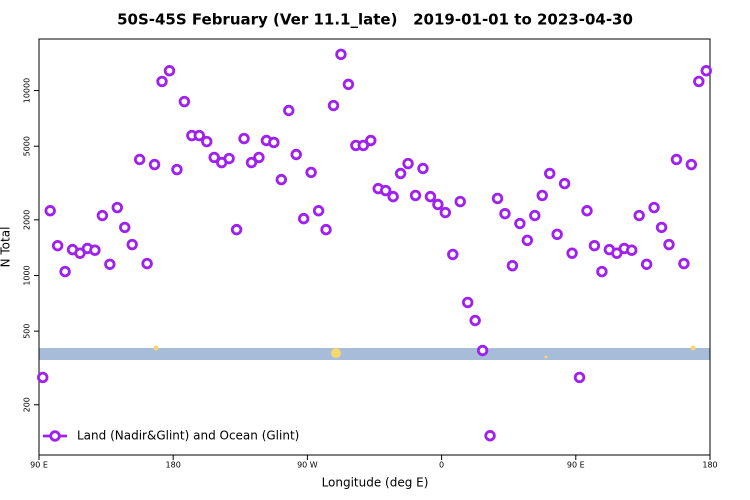  I want to click on y-tick-label: 10000, so click(27, 90).